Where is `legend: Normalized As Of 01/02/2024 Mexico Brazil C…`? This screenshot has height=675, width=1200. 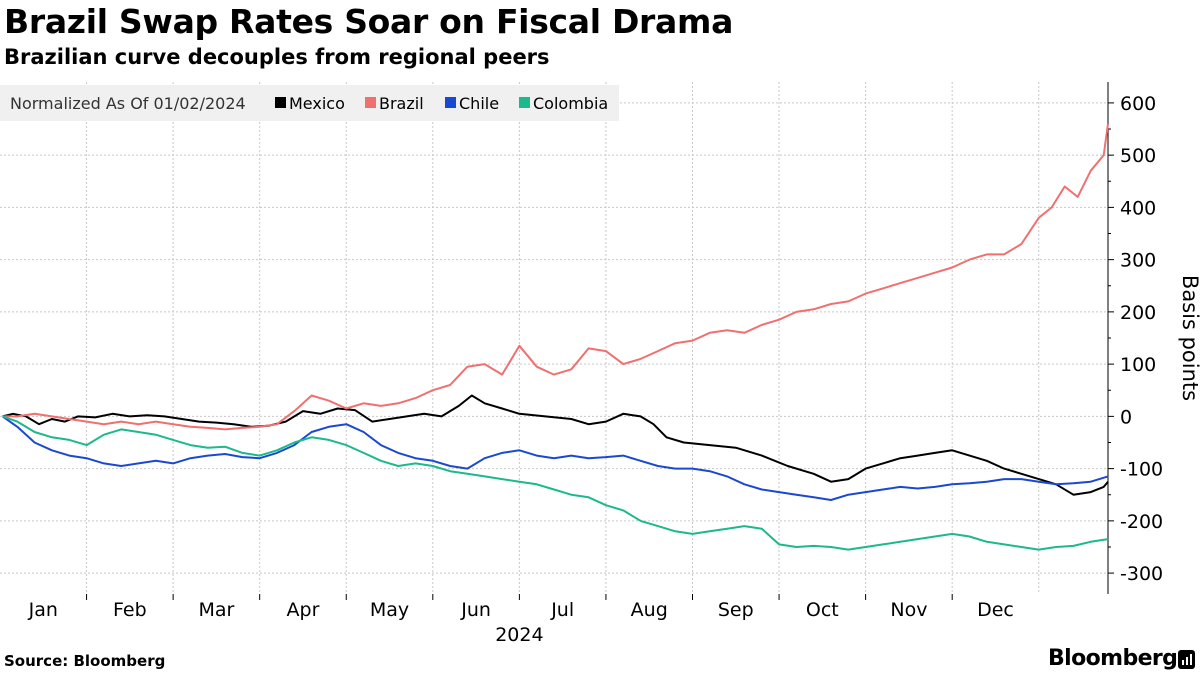
legend: Normalized As Of 01/02/2024 Mexico Brazil C… is located at coordinates (309, 103).